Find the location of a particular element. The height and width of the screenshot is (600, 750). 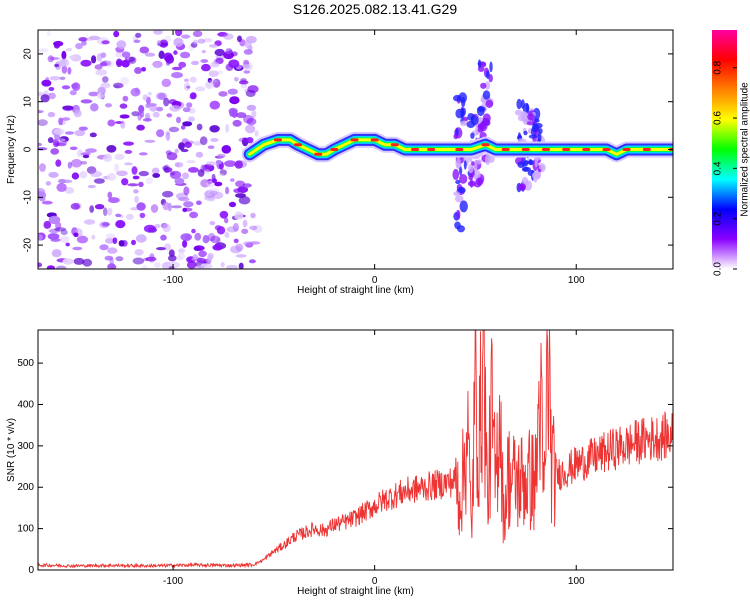

snr-ytick-label: 200 is located at coordinates (25, 487).